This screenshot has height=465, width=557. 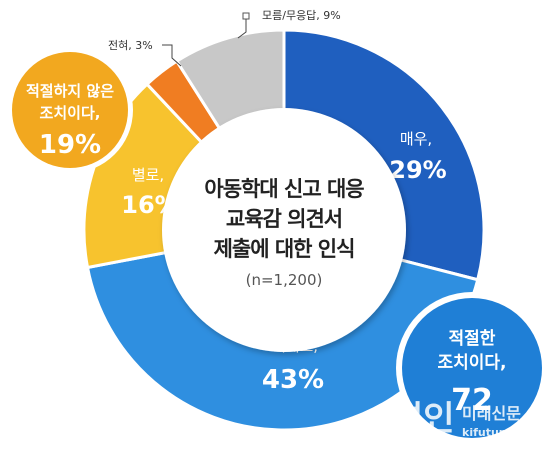 I want to click on center-sample-size: (n=1,200), so click(x=284, y=280).